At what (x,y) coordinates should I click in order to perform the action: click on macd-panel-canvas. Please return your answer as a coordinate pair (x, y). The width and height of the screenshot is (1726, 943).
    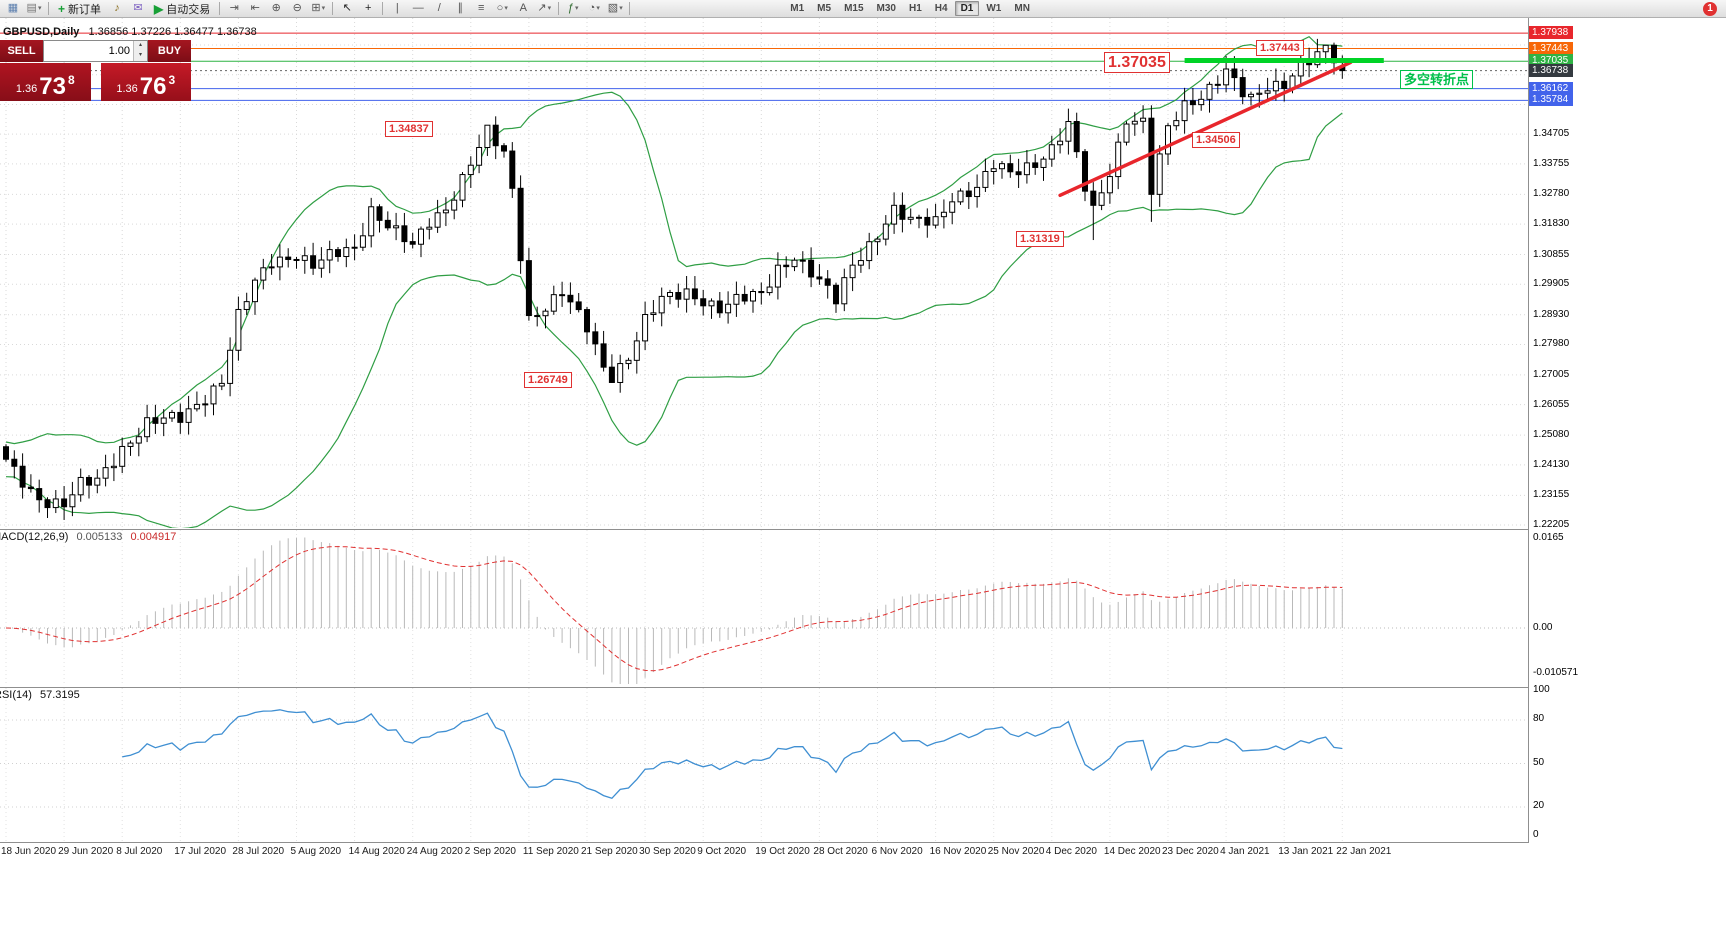
    Looking at the image, I should click on (764, 607).